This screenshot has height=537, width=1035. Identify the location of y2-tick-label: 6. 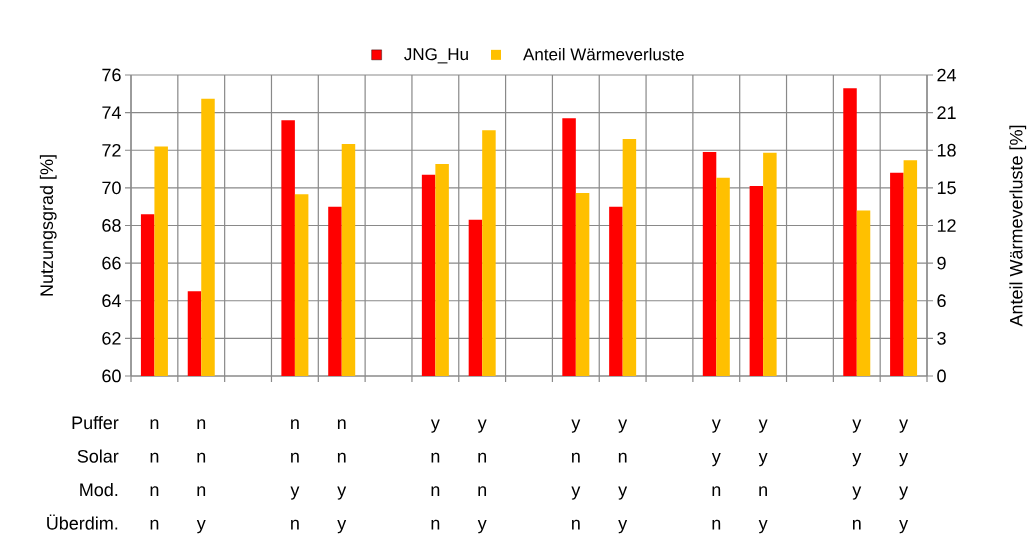
(941, 301).